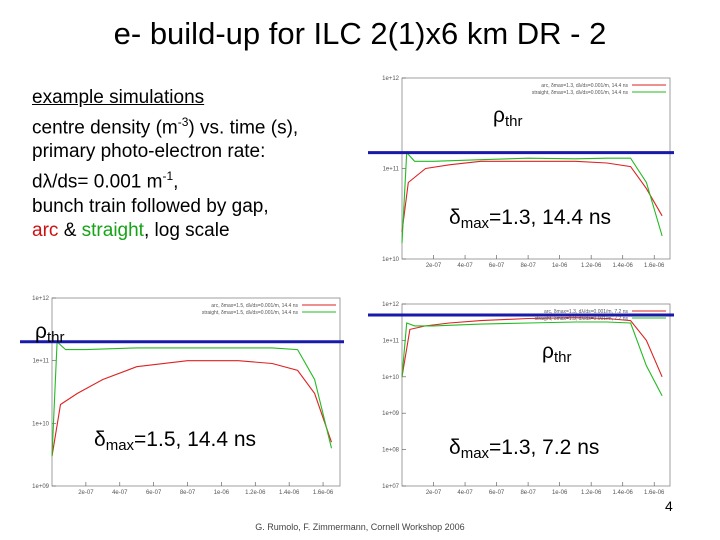  Describe the element at coordinates (175, 441) in the screenshot. I see `delta-max-label-2: δmax=1.5, 14.4 ns` at that location.